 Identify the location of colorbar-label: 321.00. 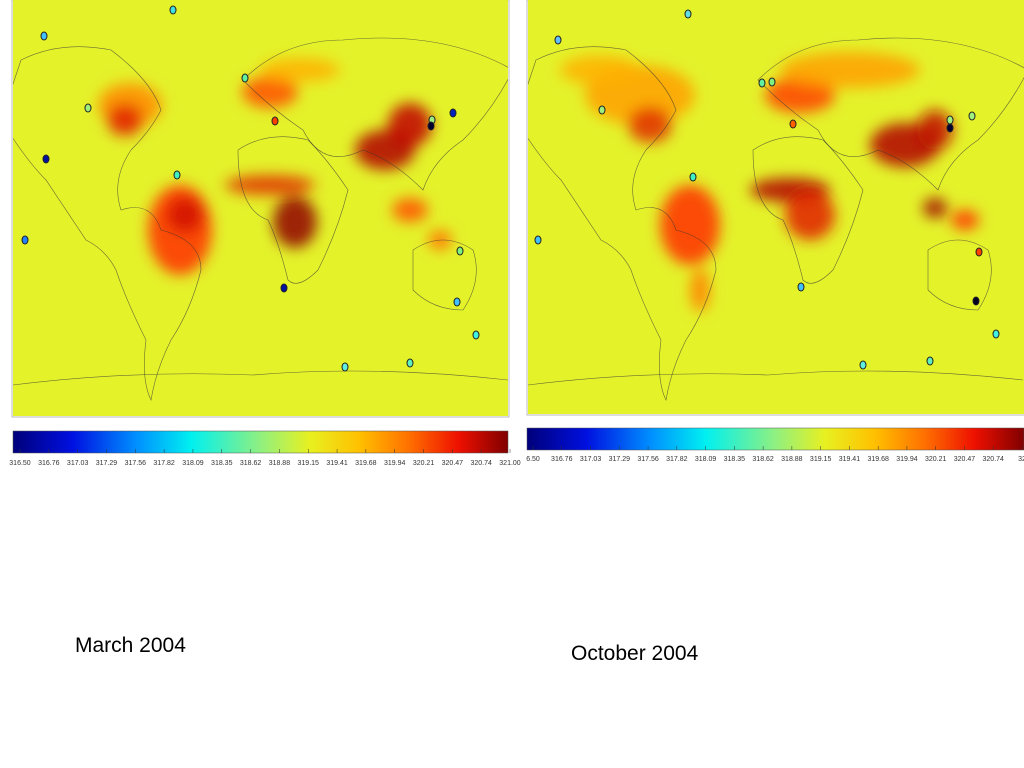
(510, 463).